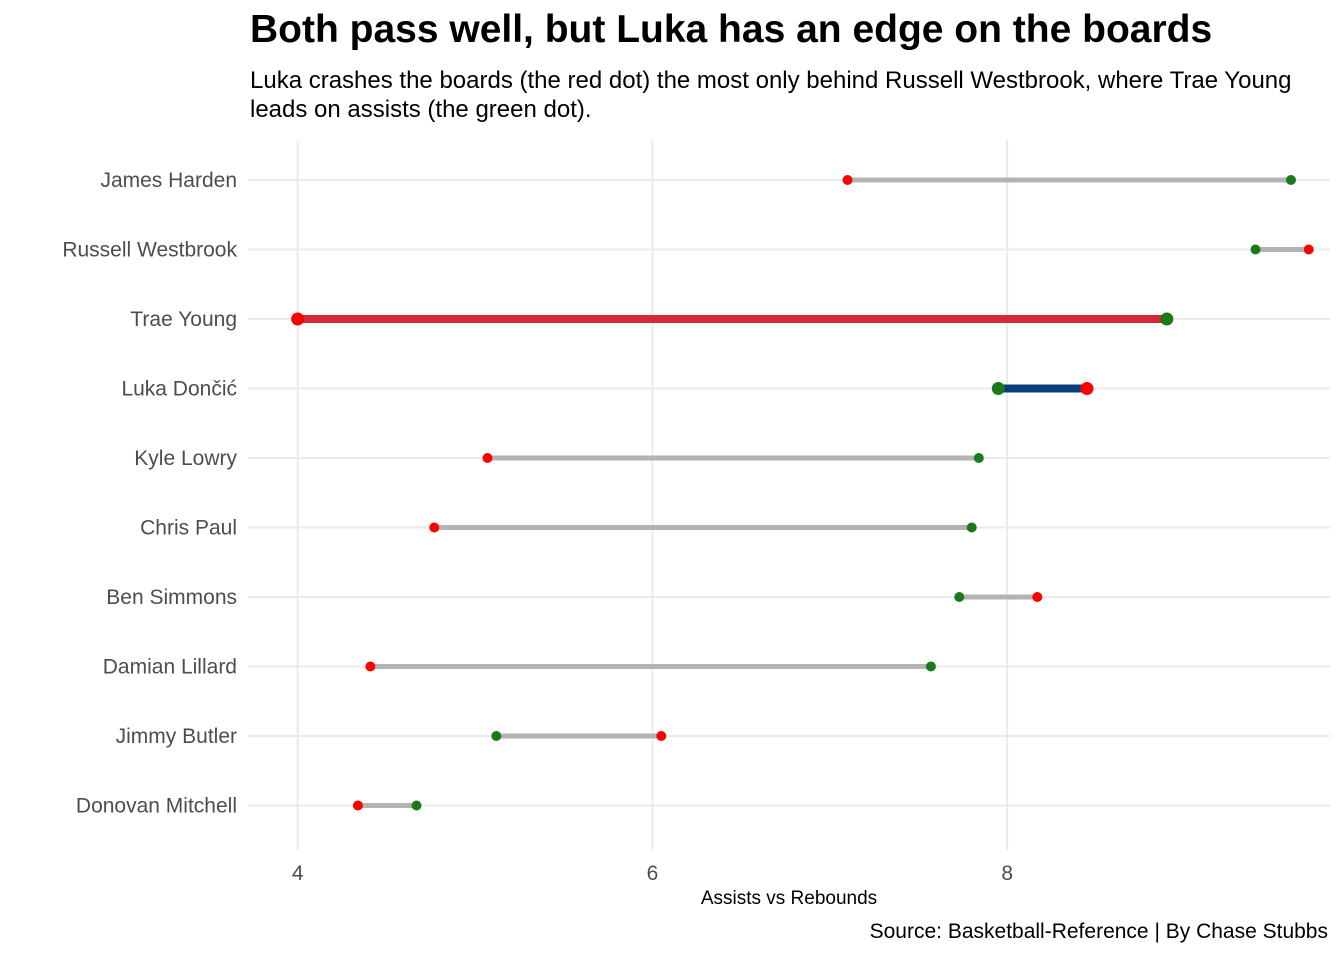  I want to click on x-axis-title: Assists vs Rebounds, so click(789, 898).